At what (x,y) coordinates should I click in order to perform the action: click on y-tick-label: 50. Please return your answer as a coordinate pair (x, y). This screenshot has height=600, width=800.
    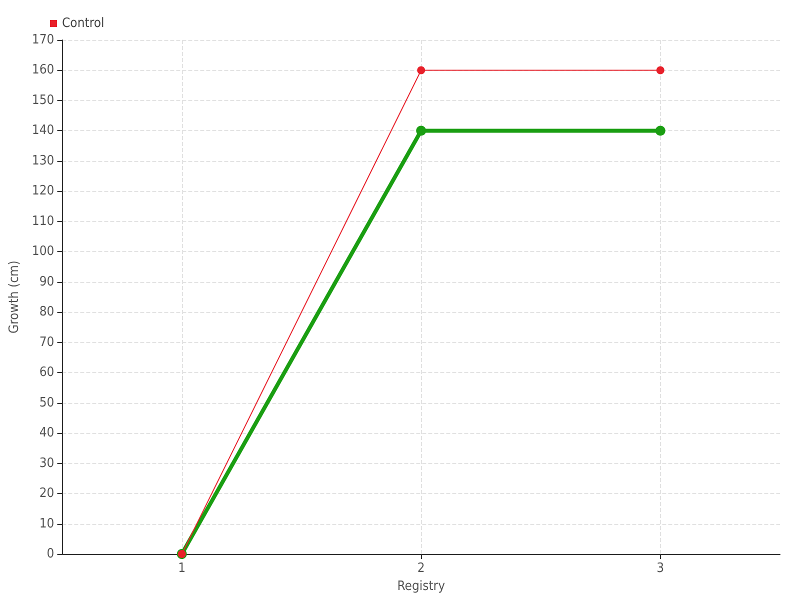
    Looking at the image, I should click on (46, 402).